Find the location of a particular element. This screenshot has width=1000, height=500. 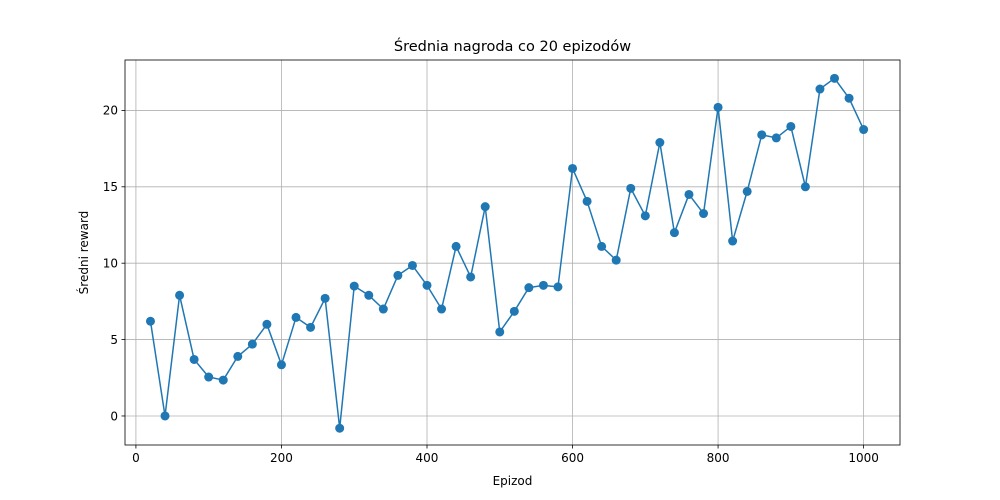

x-tick-label: 800 is located at coordinates (718, 458).